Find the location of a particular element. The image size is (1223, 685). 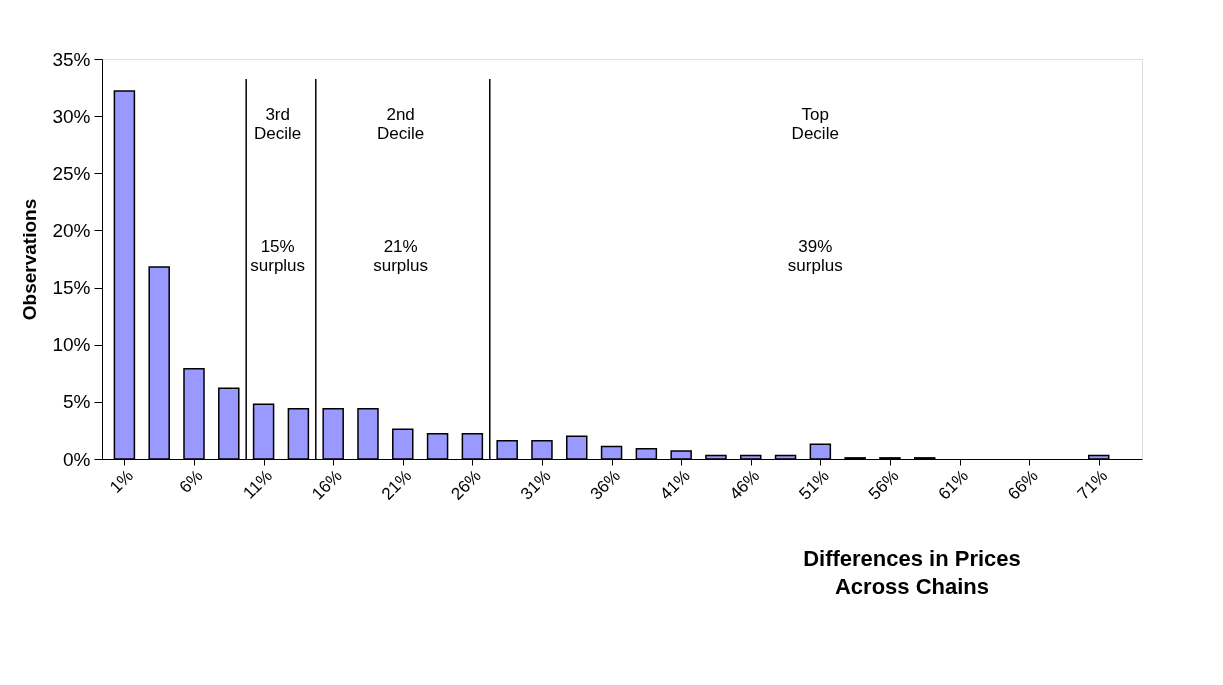

x-tick-label: 1% is located at coordinates (121, 481).